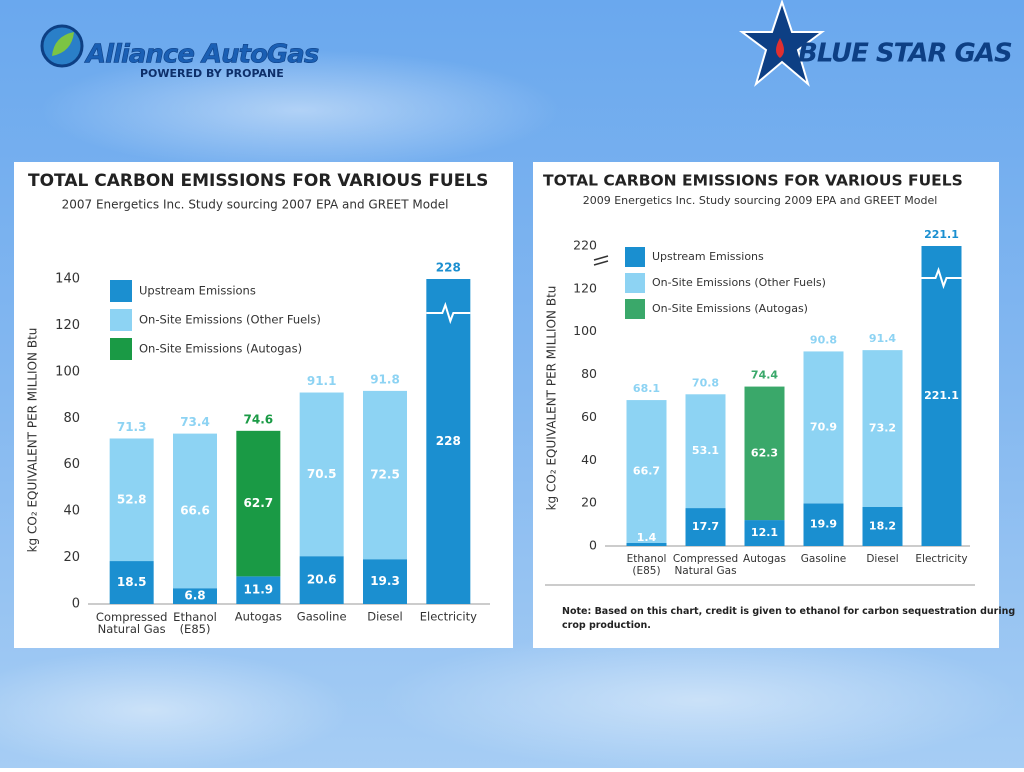 This screenshot has width=1024, height=772. I want to click on total-label: 91.8, so click(385, 379).